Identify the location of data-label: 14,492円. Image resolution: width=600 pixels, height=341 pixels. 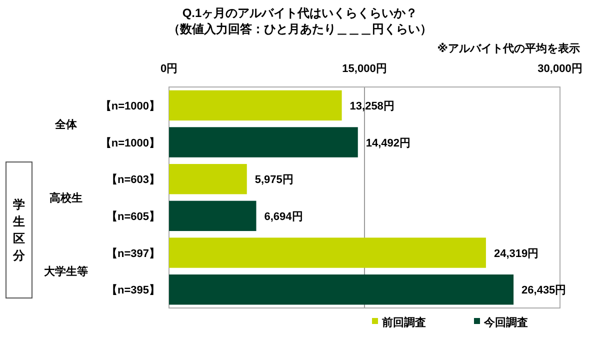
(388, 143).